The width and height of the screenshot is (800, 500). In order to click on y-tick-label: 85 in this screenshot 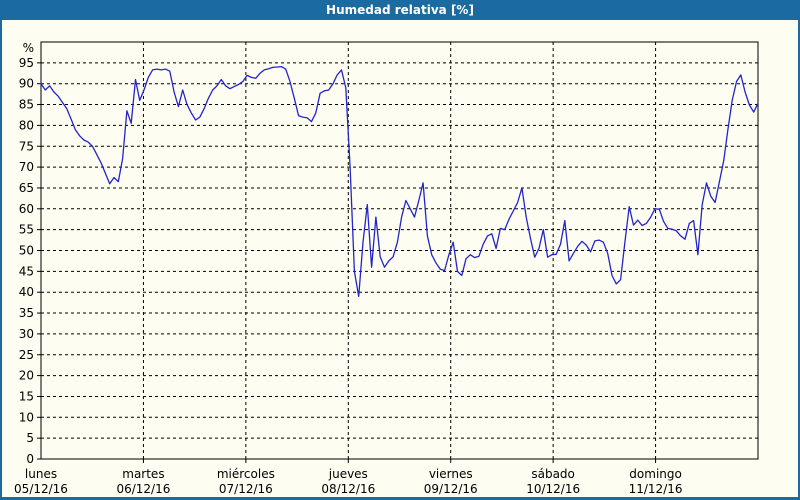, I will do `click(26, 105)`.